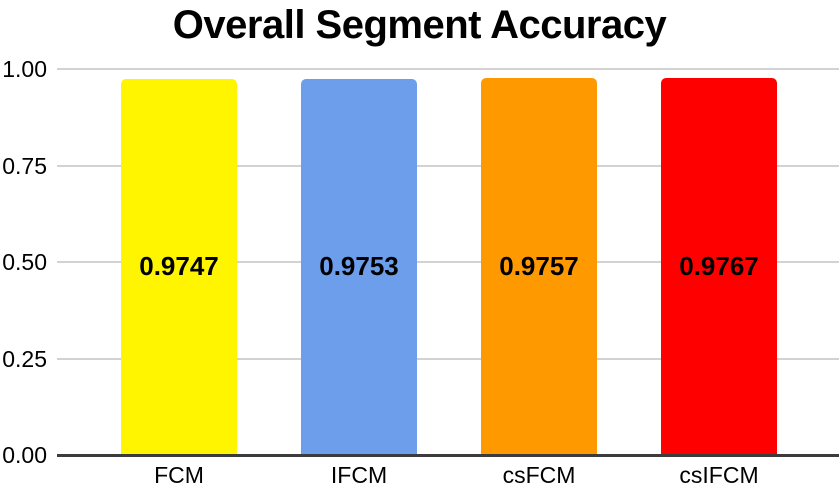 The width and height of the screenshot is (839, 490). I want to click on y-tick-label: 0.75, so click(24, 165).